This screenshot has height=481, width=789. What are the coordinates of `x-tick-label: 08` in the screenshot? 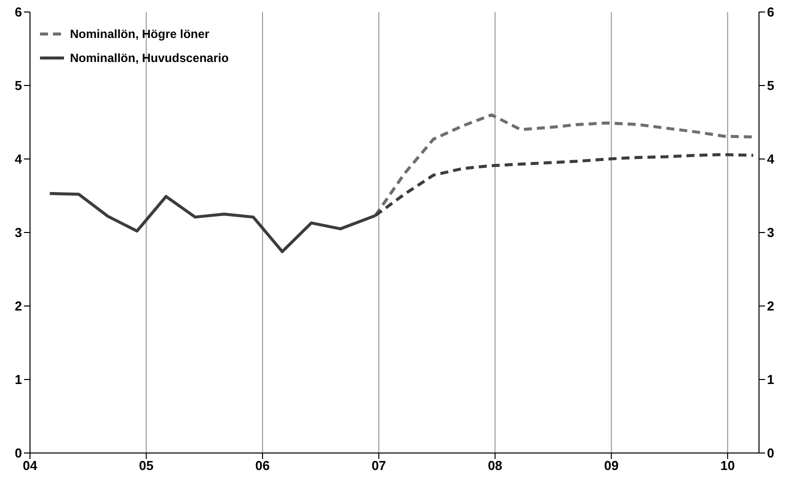 It's located at (495, 466).